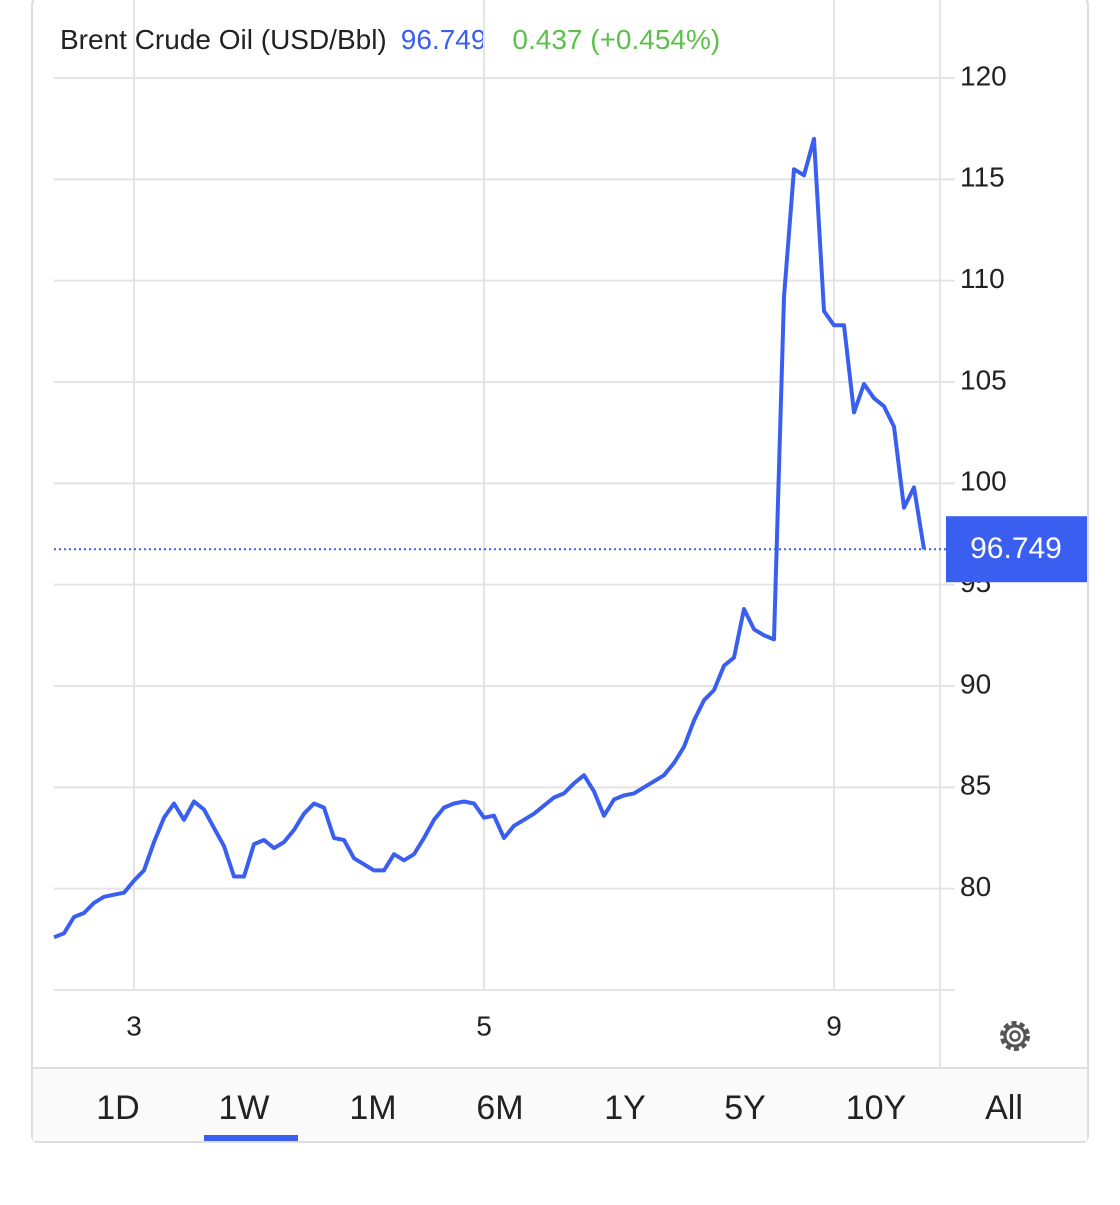  Describe the element at coordinates (560, 1105) in the screenshot. I see `tab-bar` at that location.